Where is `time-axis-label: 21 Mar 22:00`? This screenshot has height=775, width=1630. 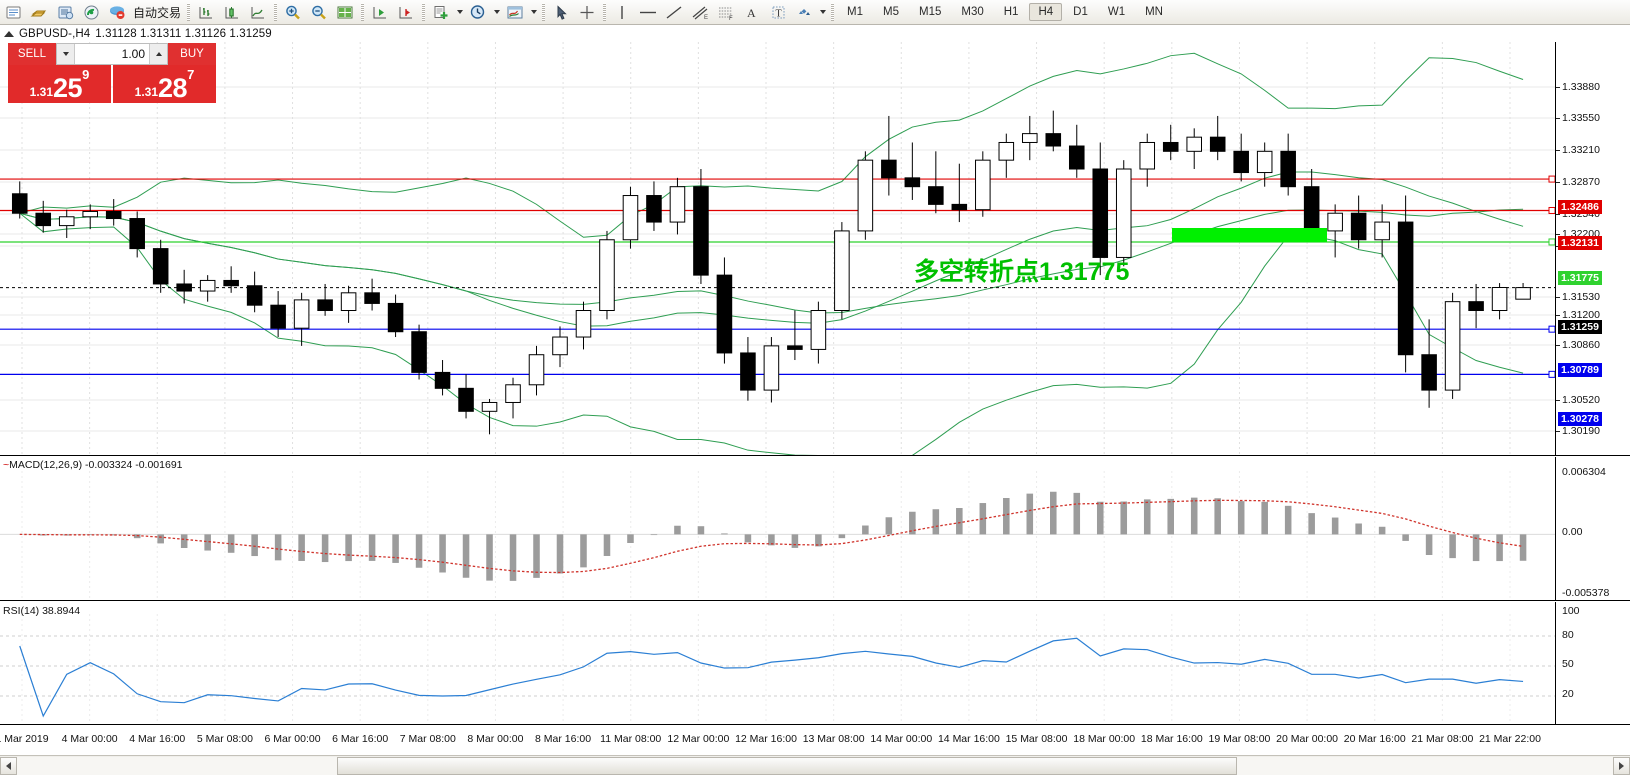
time-axis-label: 21 Mar 22:00 is located at coordinates (1510, 739).